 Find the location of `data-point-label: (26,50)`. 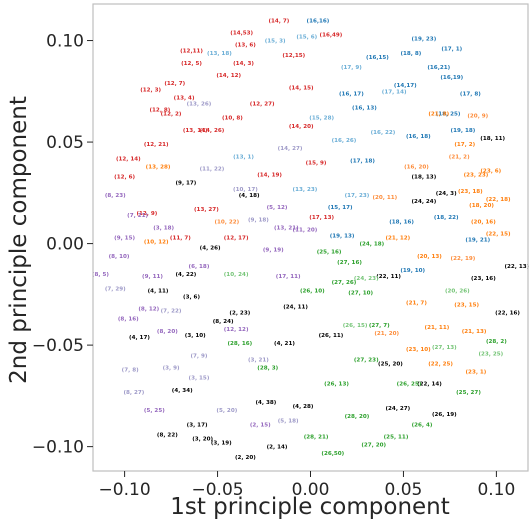

data-point-label: (26,50) is located at coordinates (332, 454).